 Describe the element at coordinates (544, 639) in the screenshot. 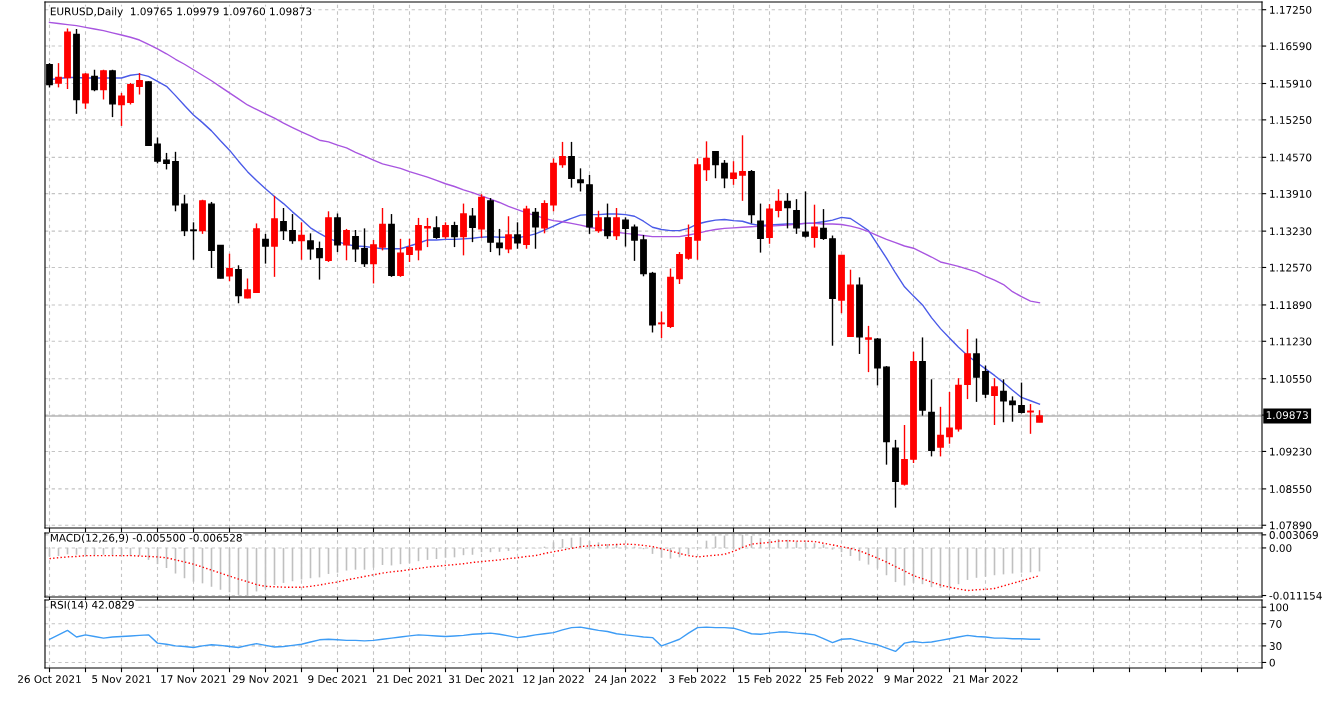

I see `line-series` at that location.